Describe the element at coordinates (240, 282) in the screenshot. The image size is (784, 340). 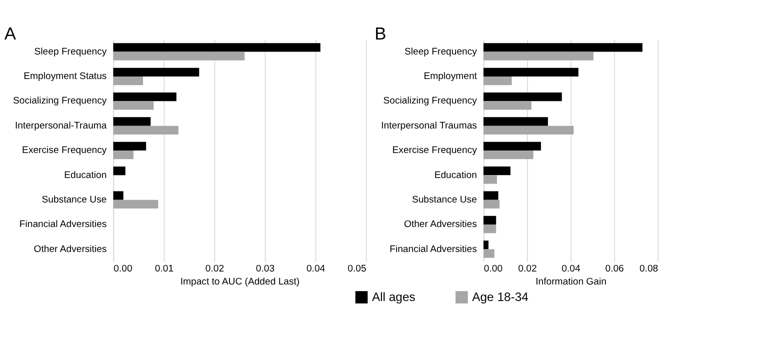
I see `x-axis-title: Impact to AUC (Added Last)` at that location.